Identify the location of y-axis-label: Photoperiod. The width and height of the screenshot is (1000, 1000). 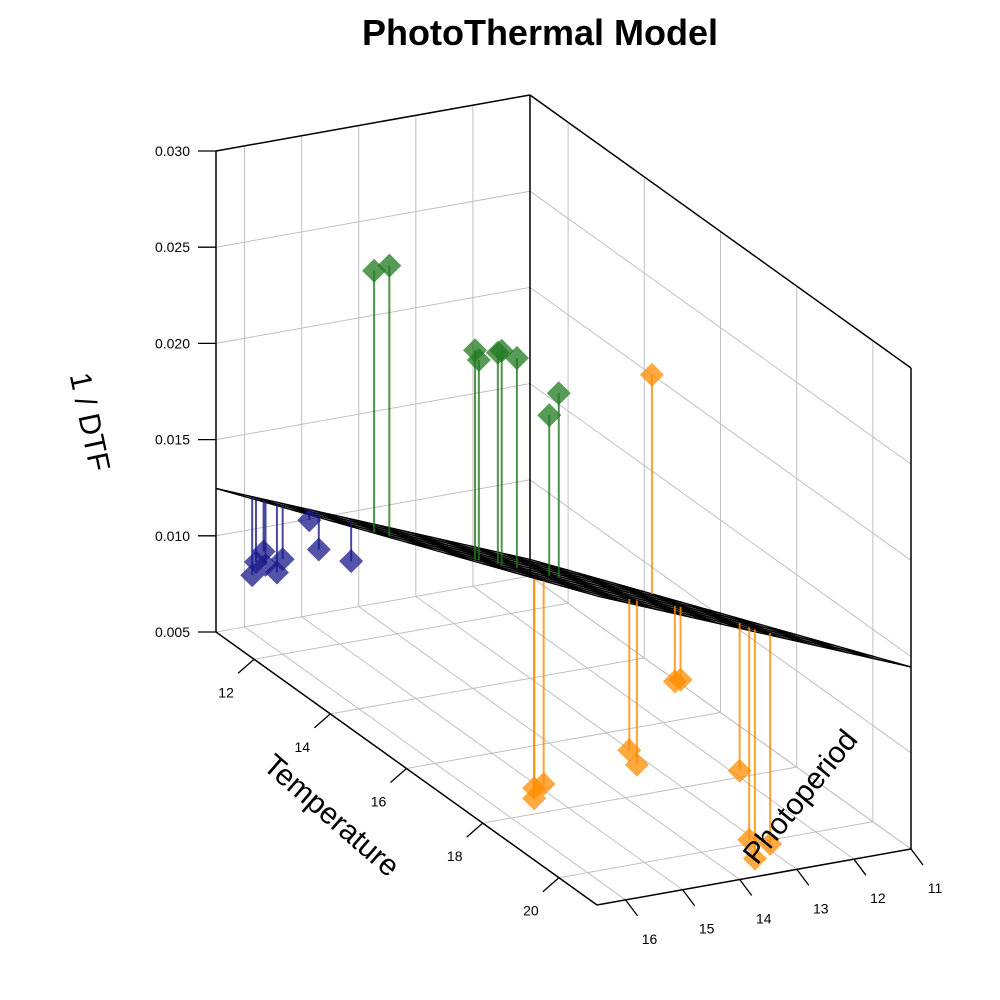
(800, 797).